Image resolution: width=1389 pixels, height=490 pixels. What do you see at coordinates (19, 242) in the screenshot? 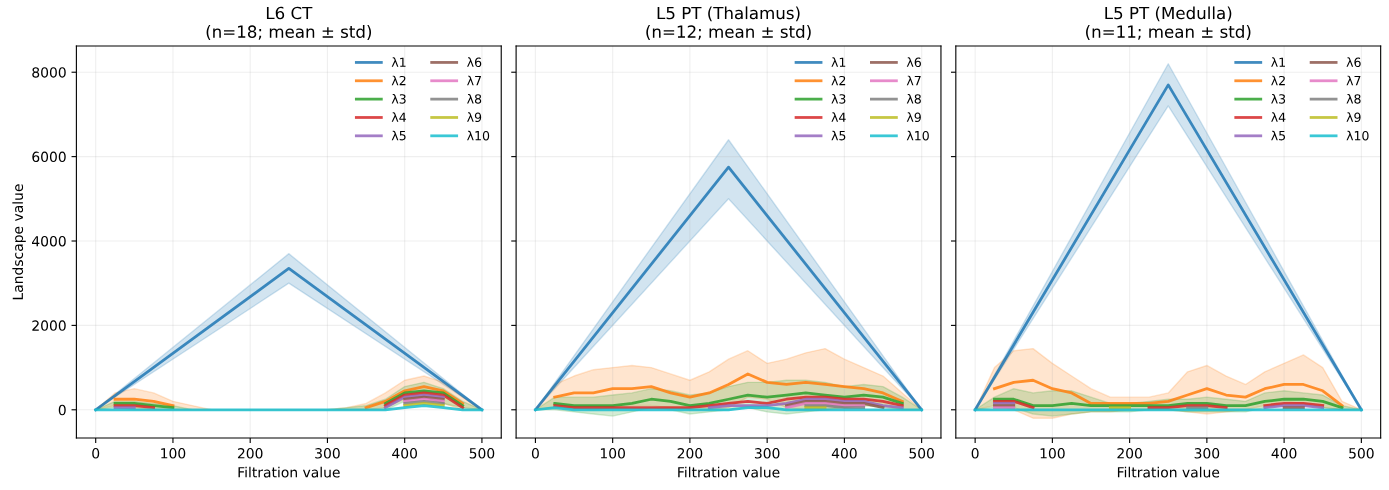
I see `y-axis-title: Landscape value` at bounding box center [19, 242].